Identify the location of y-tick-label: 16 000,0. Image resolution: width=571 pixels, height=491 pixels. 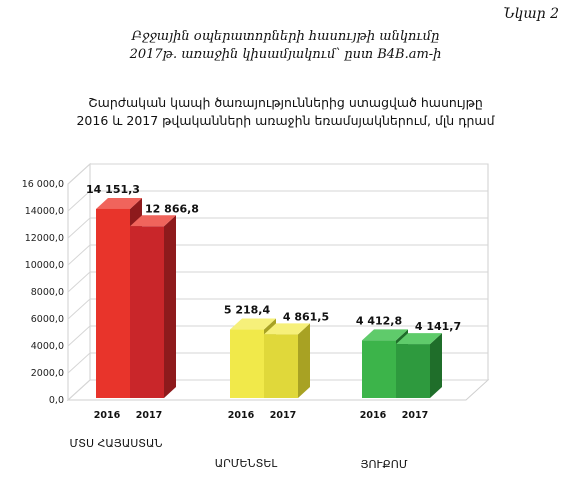
(43, 184).